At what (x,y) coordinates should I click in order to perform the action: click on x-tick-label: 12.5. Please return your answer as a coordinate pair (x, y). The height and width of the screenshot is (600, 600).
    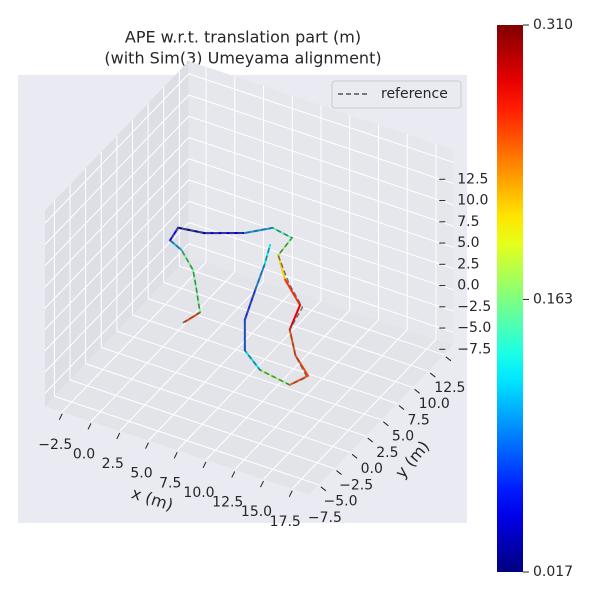
    Looking at the image, I should click on (227, 503).